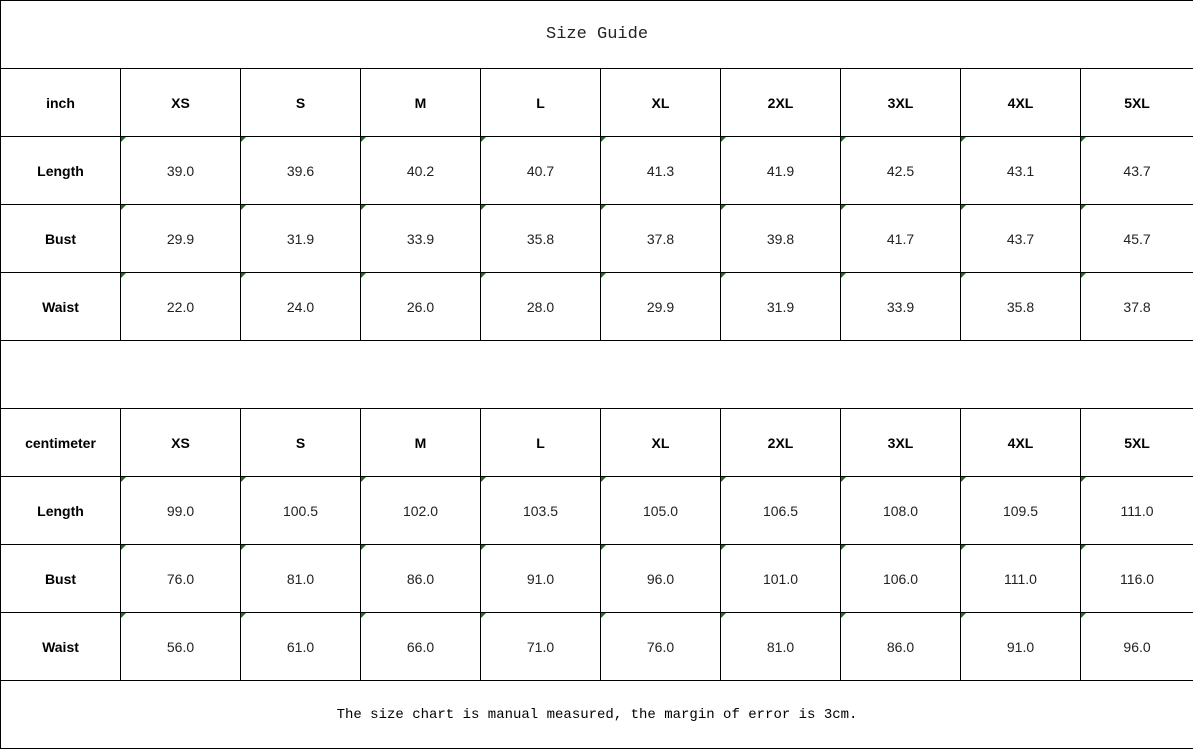  Describe the element at coordinates (300, 170) in the screenshot. I see `value-cell: 39.6` at that location.